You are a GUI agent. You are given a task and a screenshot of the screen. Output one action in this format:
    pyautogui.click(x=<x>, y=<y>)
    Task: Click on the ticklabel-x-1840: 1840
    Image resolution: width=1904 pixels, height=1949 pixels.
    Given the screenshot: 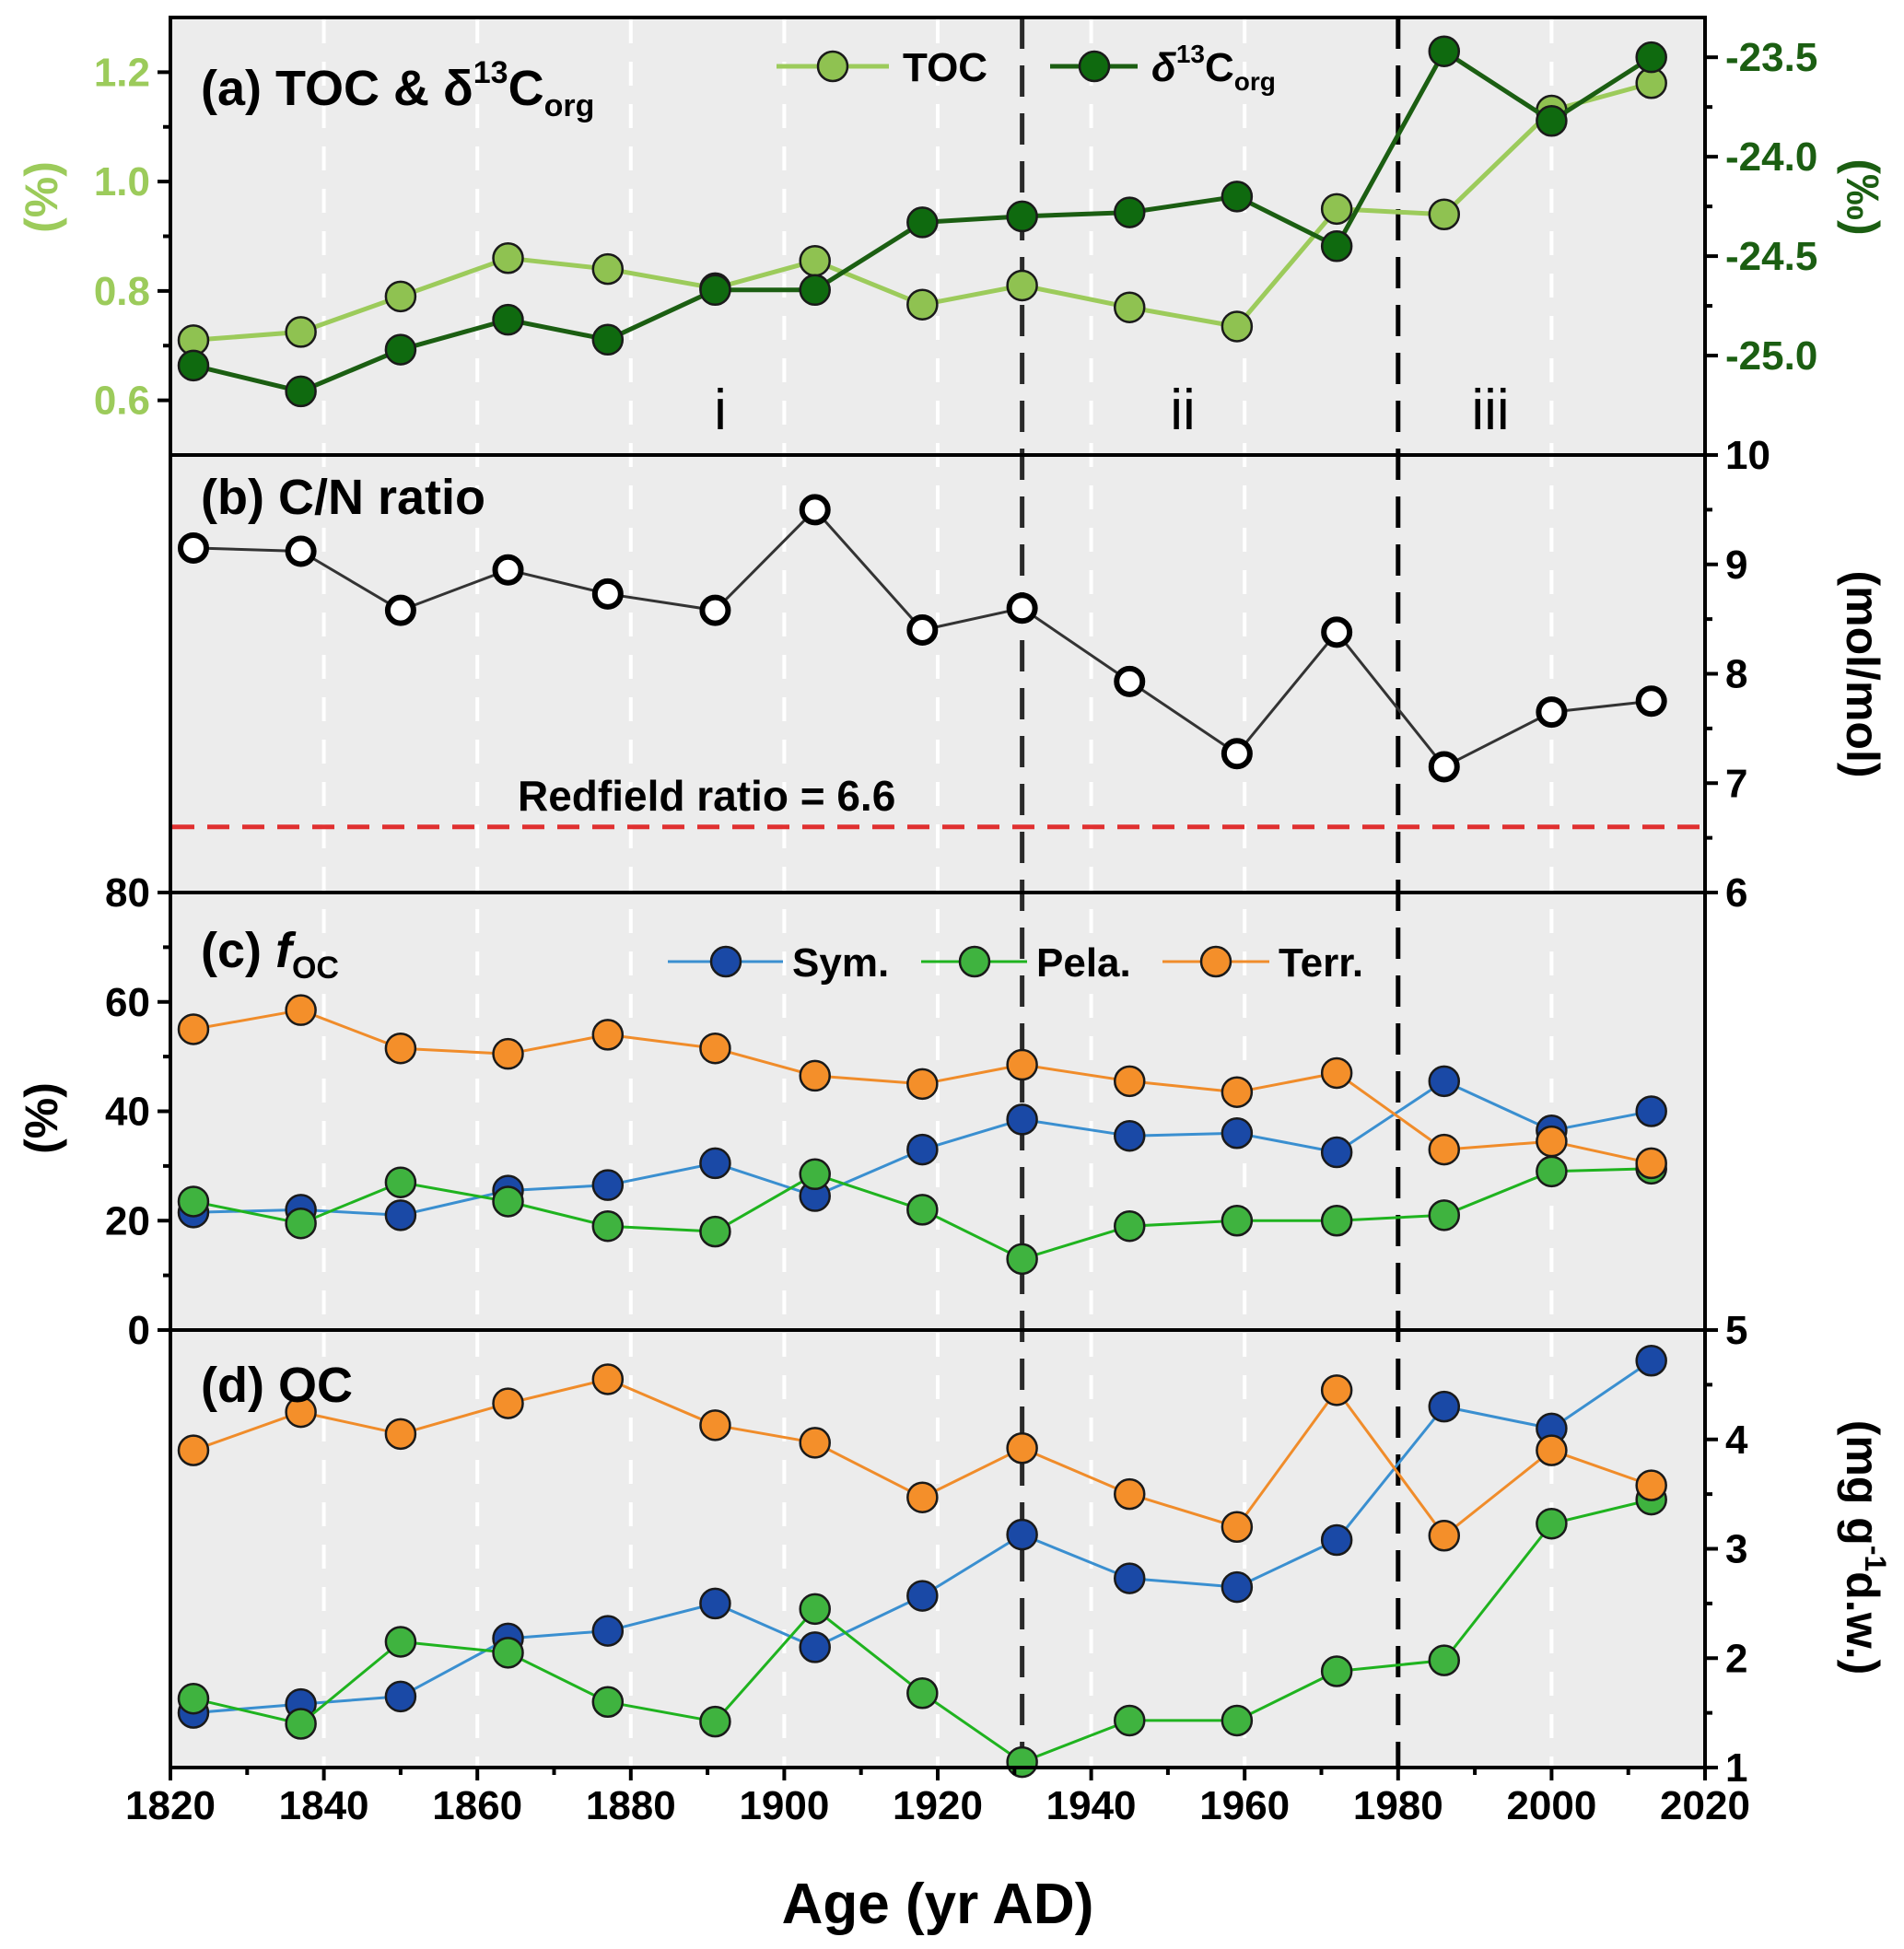 What is the action you would take?
    pyautogui.click(x=324, y=1805)
    